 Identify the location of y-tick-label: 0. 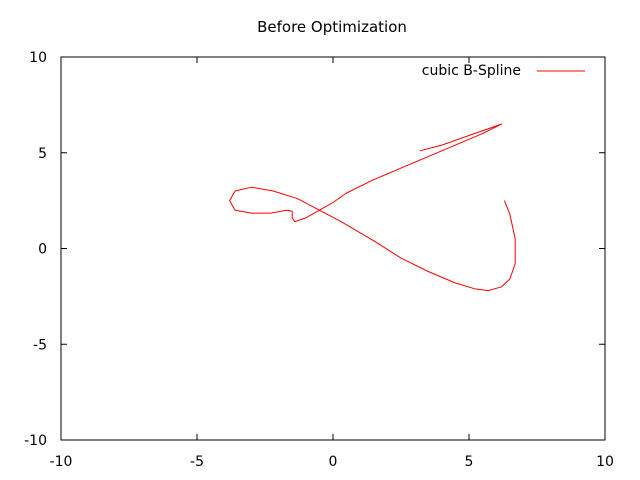
(42, 250).